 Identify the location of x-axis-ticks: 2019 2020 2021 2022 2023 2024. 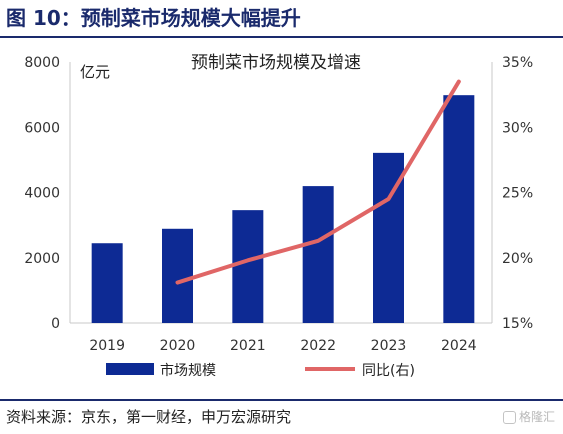
(282, 346).